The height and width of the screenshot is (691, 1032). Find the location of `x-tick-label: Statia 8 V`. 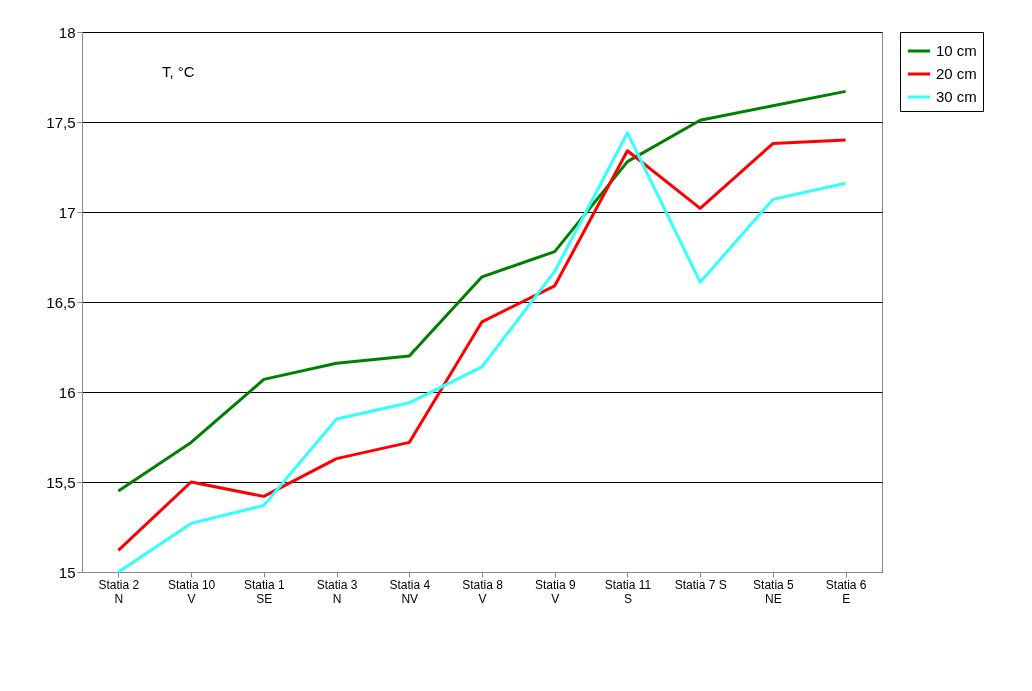

x-tick-label: Statia 8 V is located at coordinates (483, 591).